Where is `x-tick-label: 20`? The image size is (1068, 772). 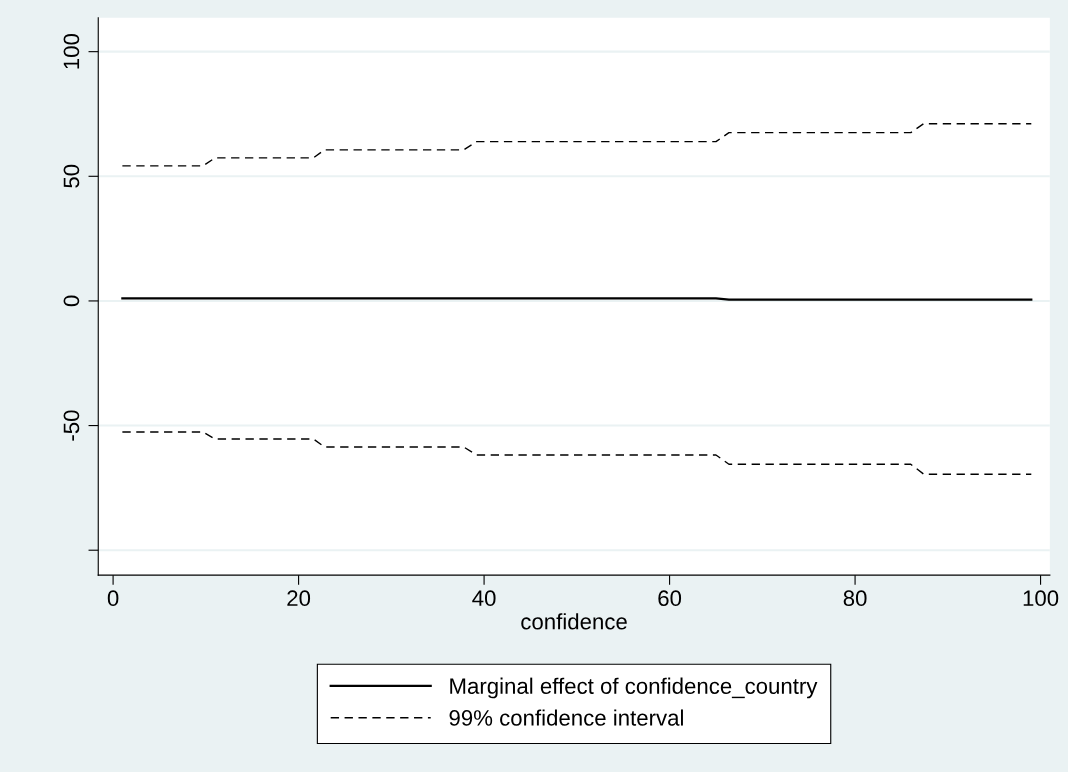 x-tick-label: 20 is located at coordinates (299, 598).